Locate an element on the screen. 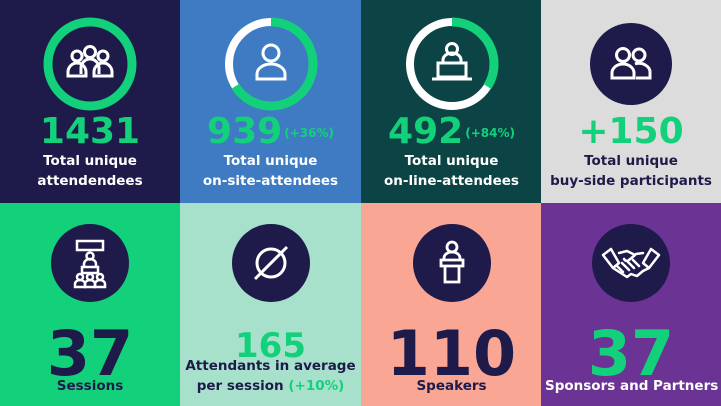  online-growth-badge: (+84%) is located at coordinates (490, 133).